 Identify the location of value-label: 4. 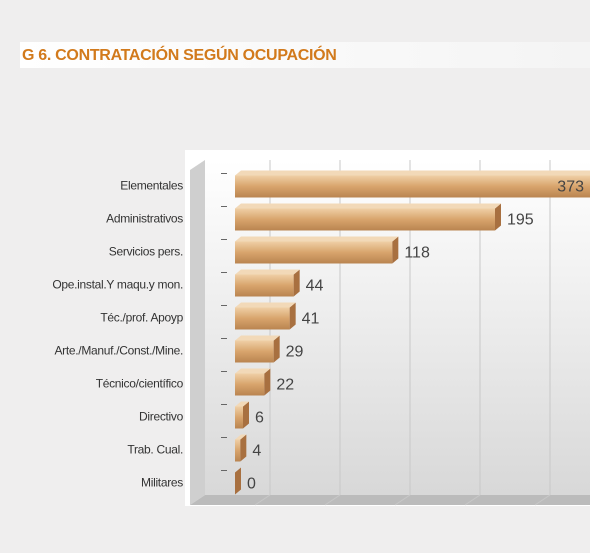
(256, 451).